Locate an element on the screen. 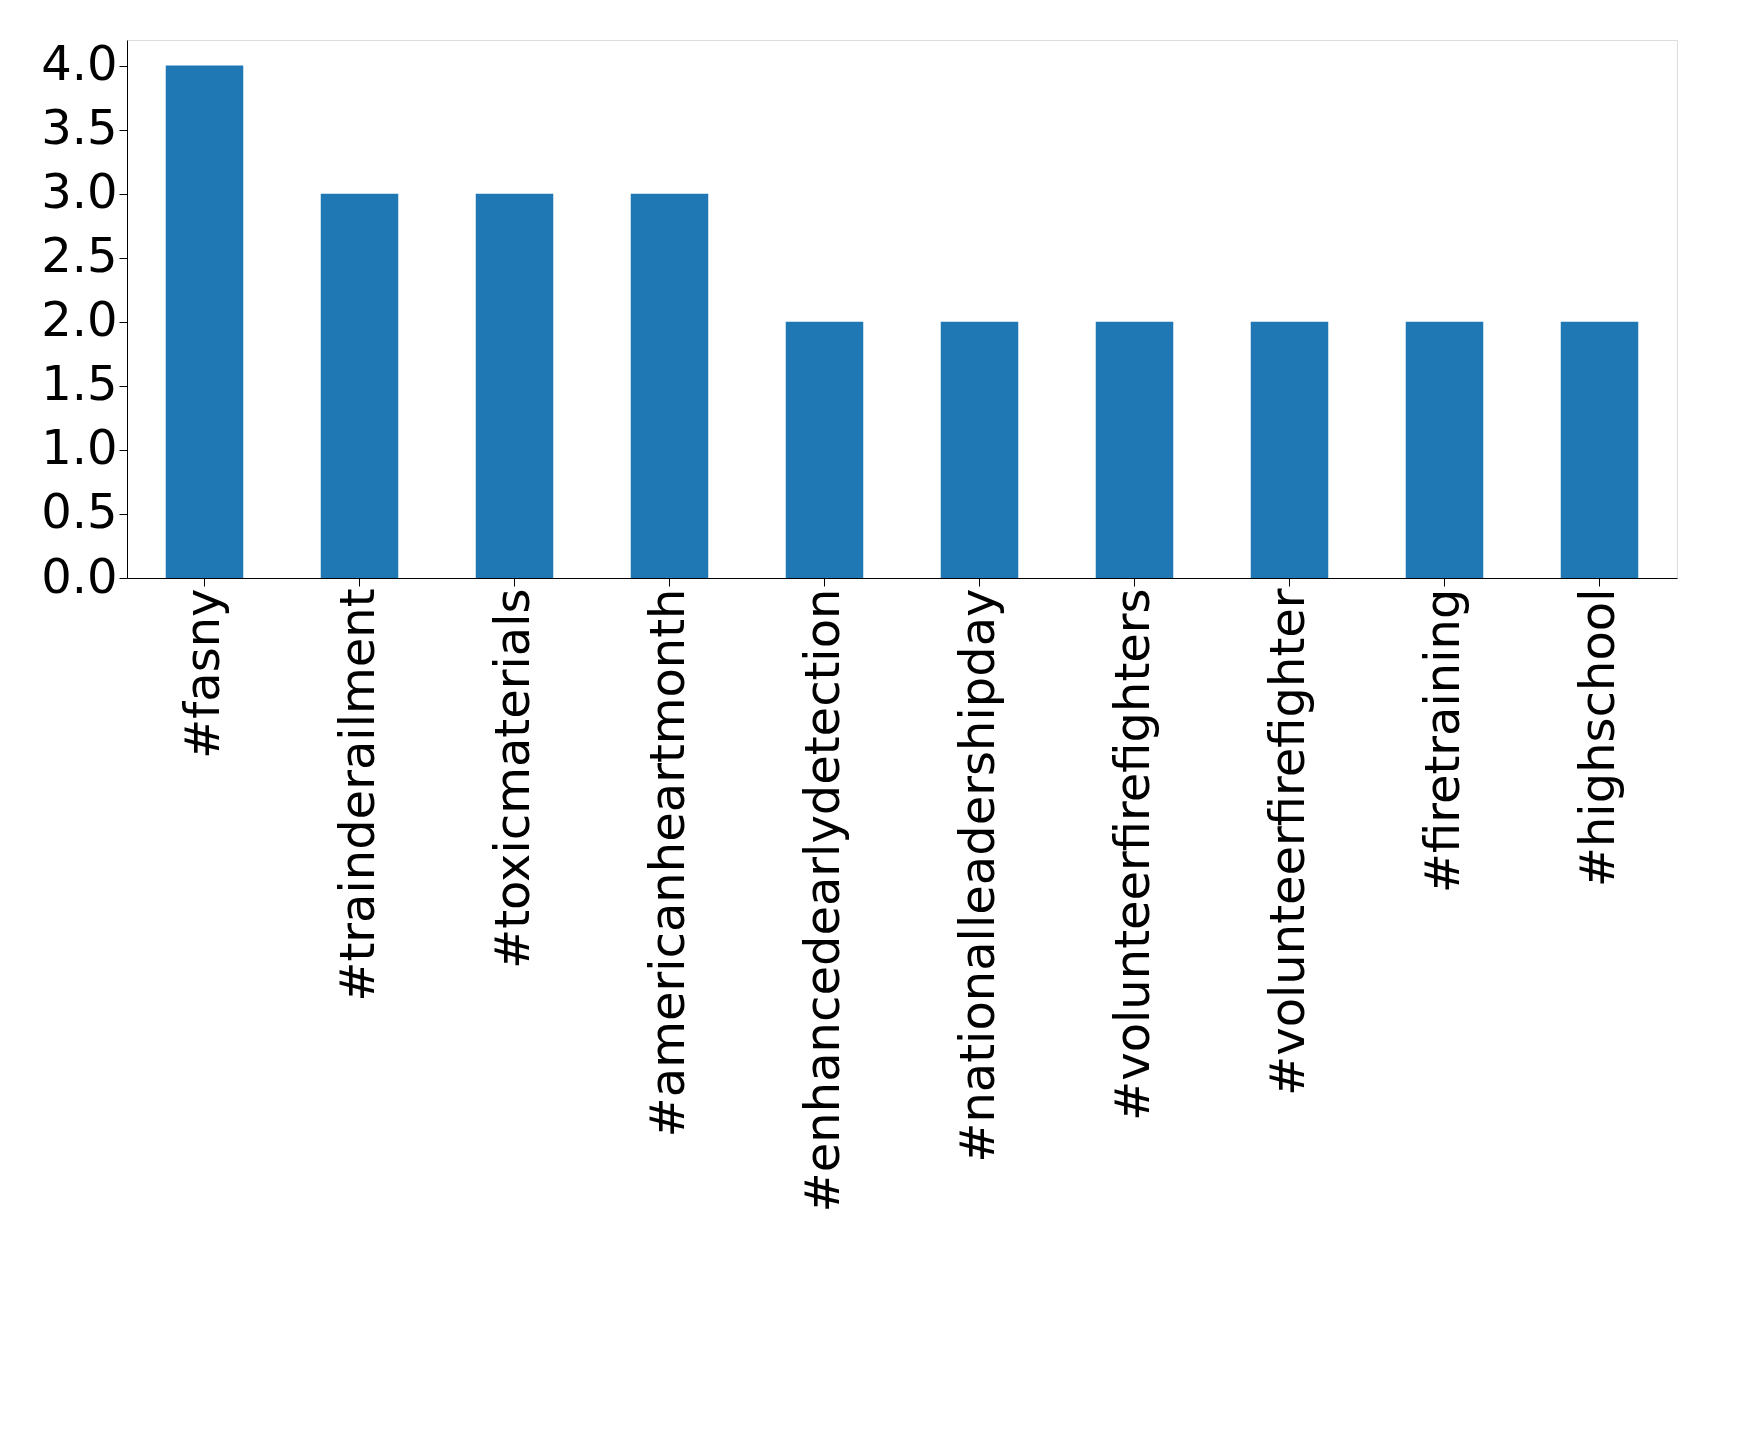 The width and height of the screenshot is (1739, 1441). y-tick-label: 2.0 is located at coordinates (79, 319).